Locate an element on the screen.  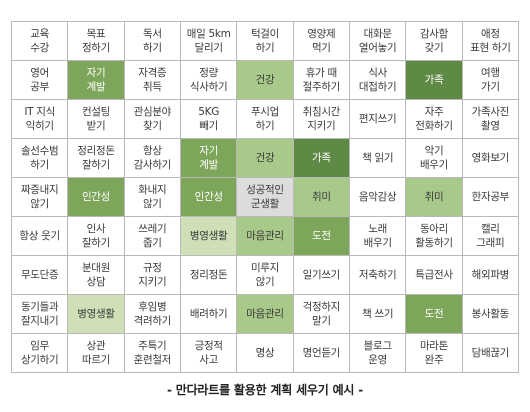
mandalart-cell: 컨설팅 받기 is located at coordinates (96, 119).